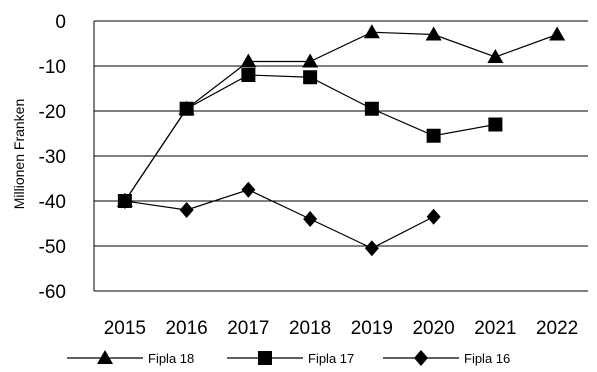  I want to click on legend-item: Fipla 18, so click(130, 358).